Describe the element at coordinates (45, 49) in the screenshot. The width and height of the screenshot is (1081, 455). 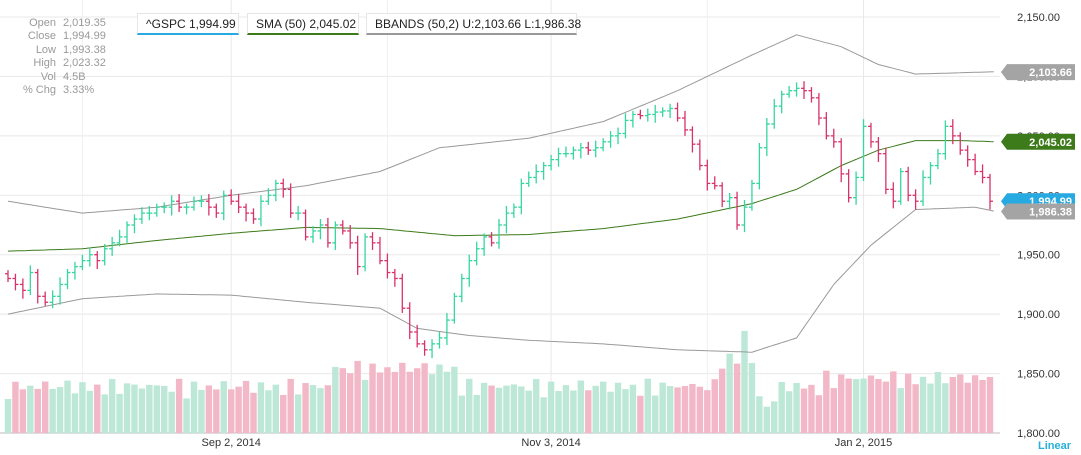
I see `ohlc-label: Low` at that location.